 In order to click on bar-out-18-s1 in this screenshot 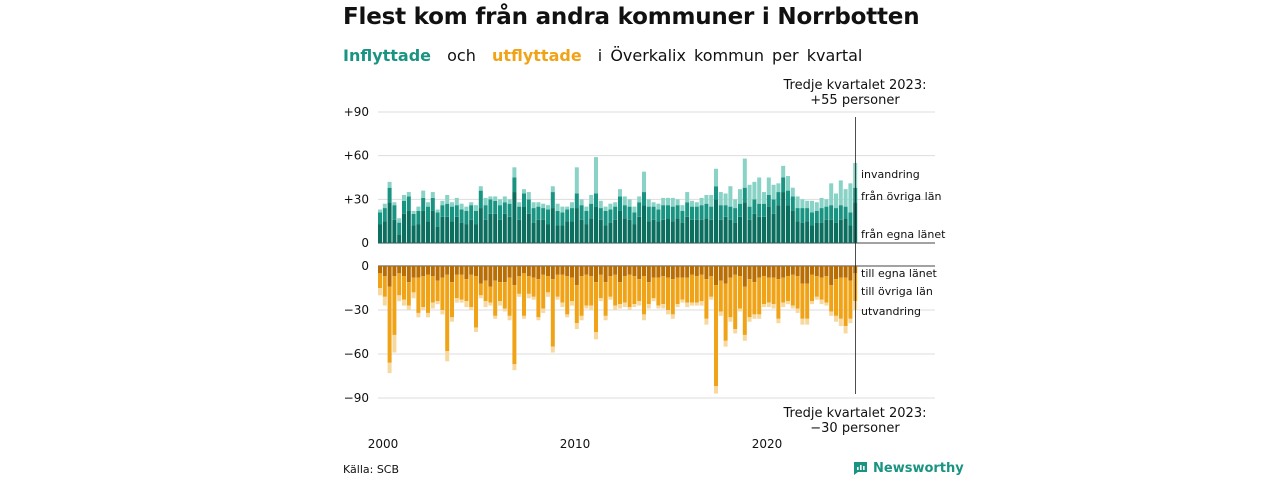, I will do `click(466, 290)`.